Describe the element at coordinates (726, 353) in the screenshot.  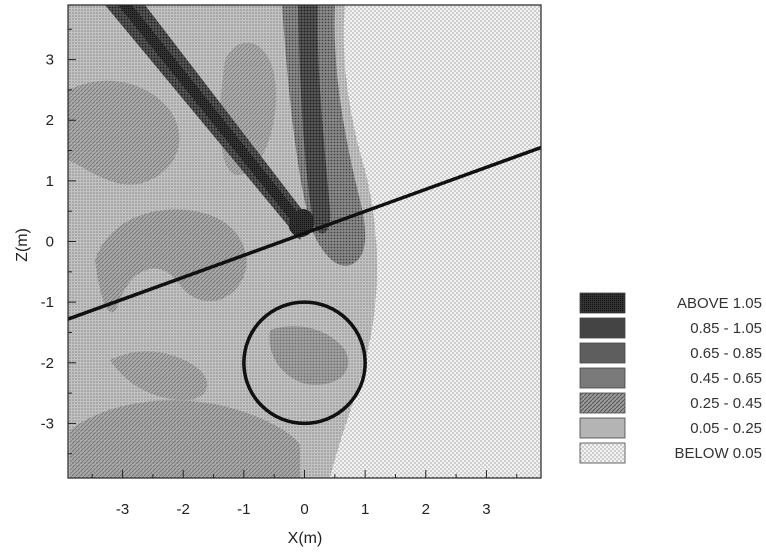
I see `legend-label: 0.65 - 0.85` at that location.